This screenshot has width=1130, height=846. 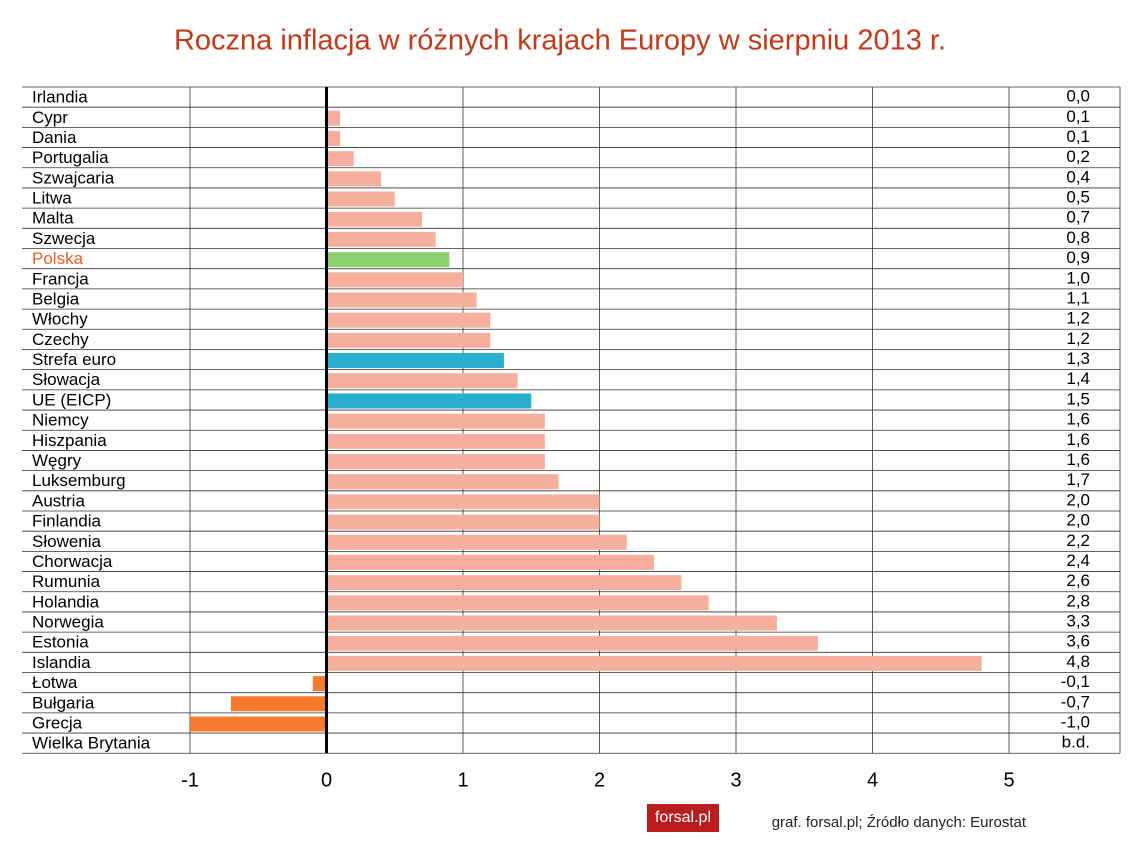 I want to click on category-label: Cypr, so click(x=50, y=117).